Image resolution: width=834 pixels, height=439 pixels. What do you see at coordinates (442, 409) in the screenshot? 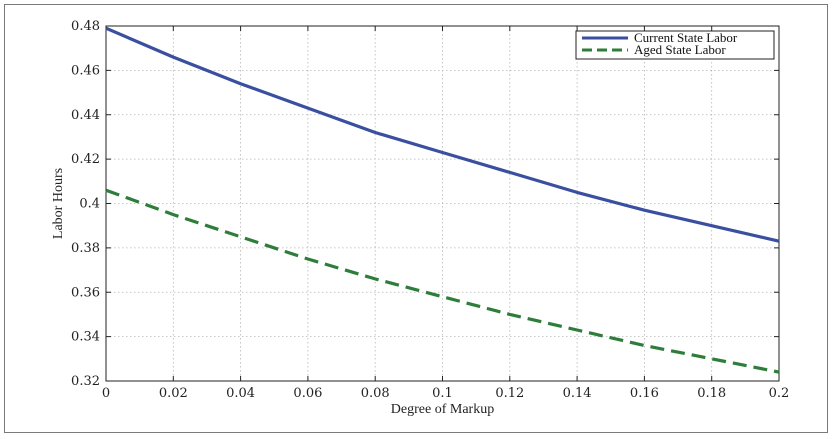
I see `x-axis-label: Degree of Markup` at bounding box center [442, 409].